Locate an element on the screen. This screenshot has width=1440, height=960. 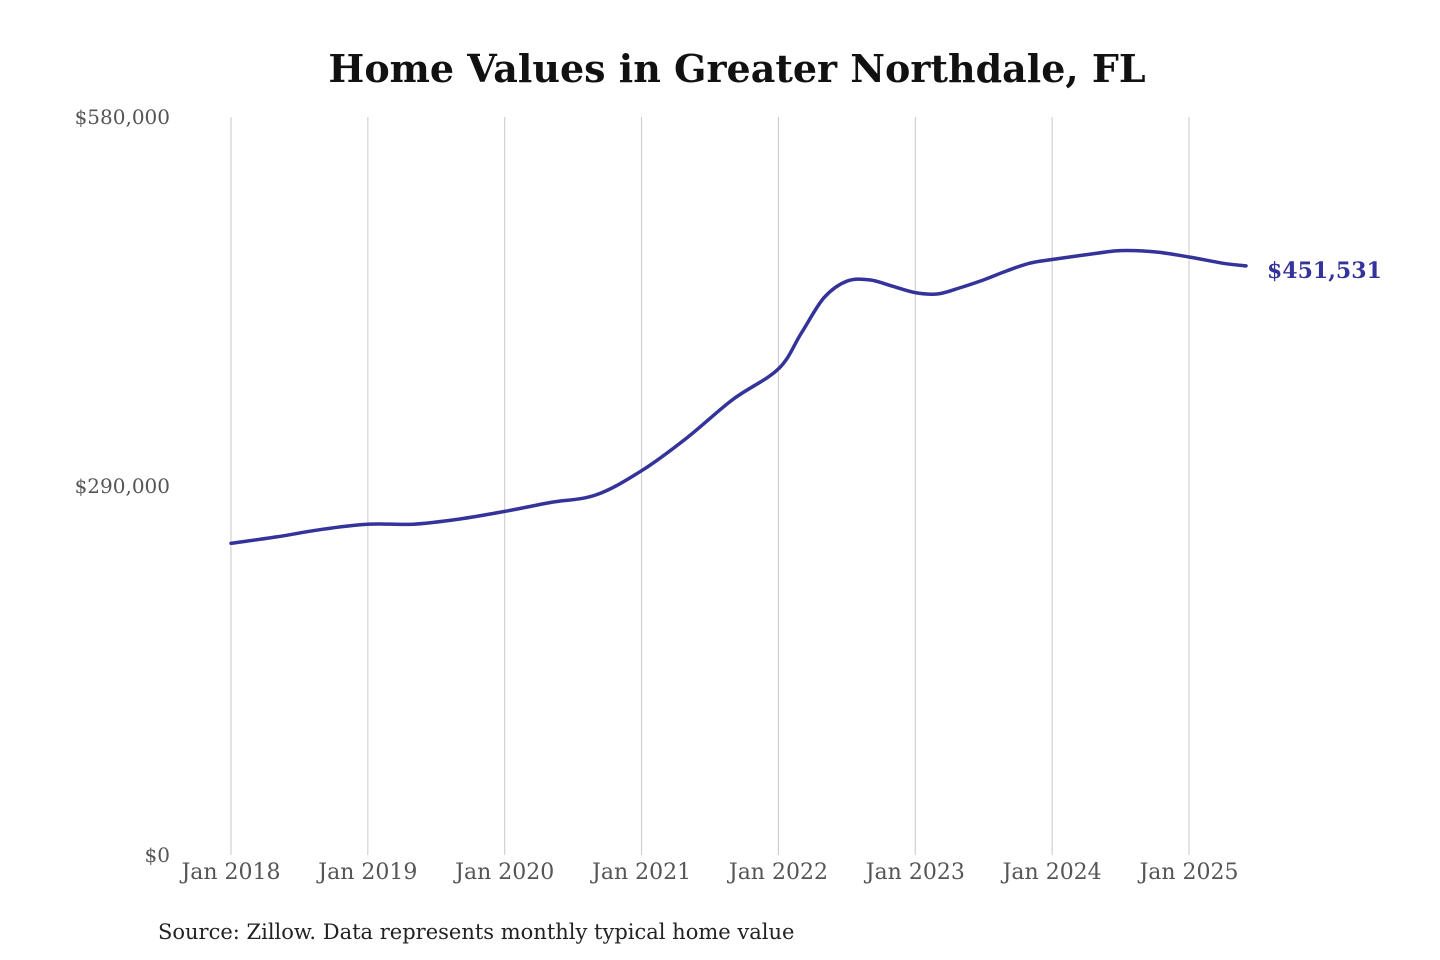
y-tick-label-1: $290,000 is located at coordinates (122, 486).